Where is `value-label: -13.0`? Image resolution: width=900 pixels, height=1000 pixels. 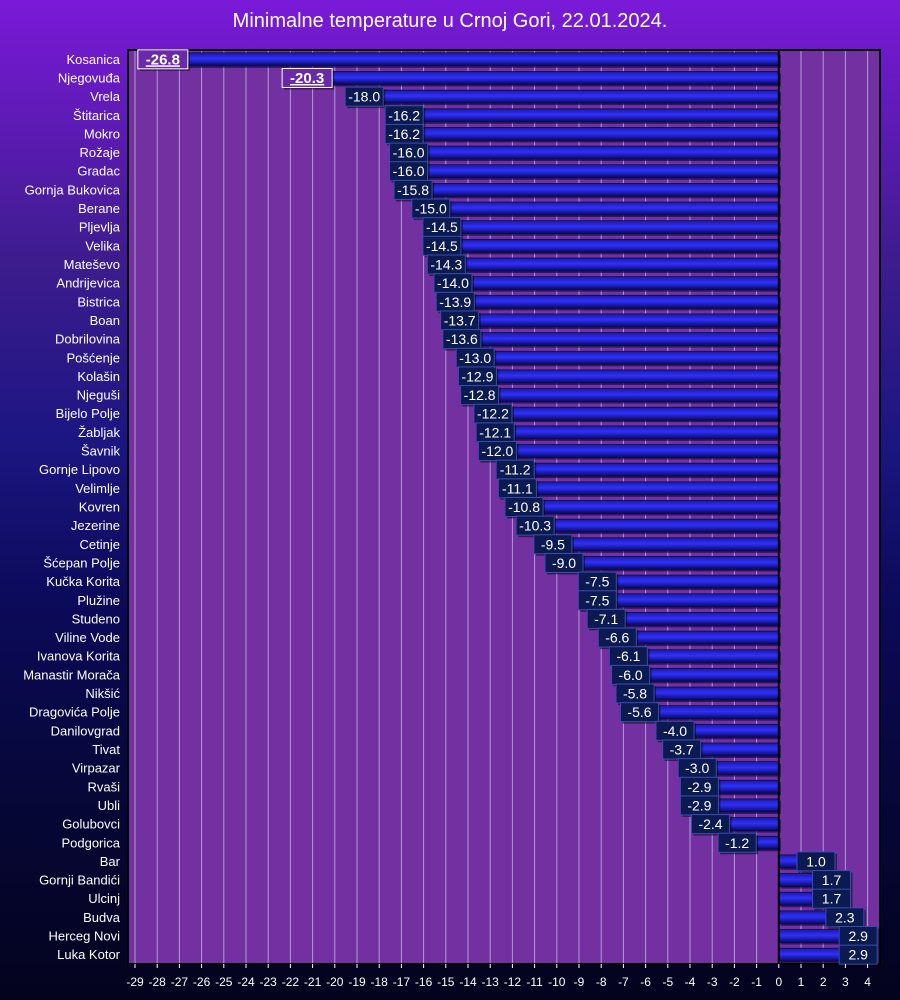
value-label: -13.0 is located at coordinates (475, 358).